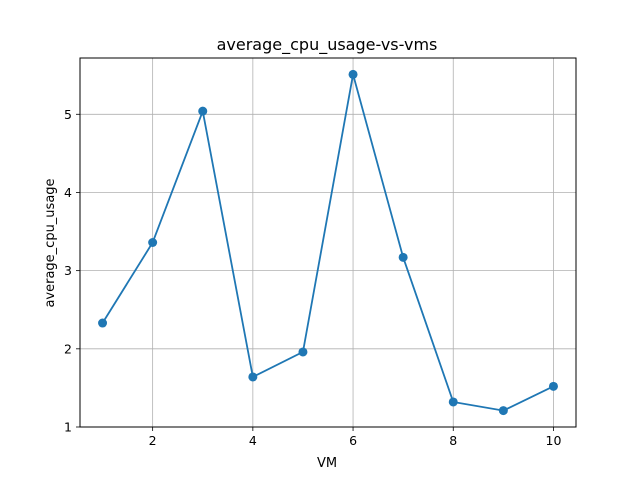 This screenshot has width=640, height=480. I want to click on y-tick-label: 1, so click(68, 427).